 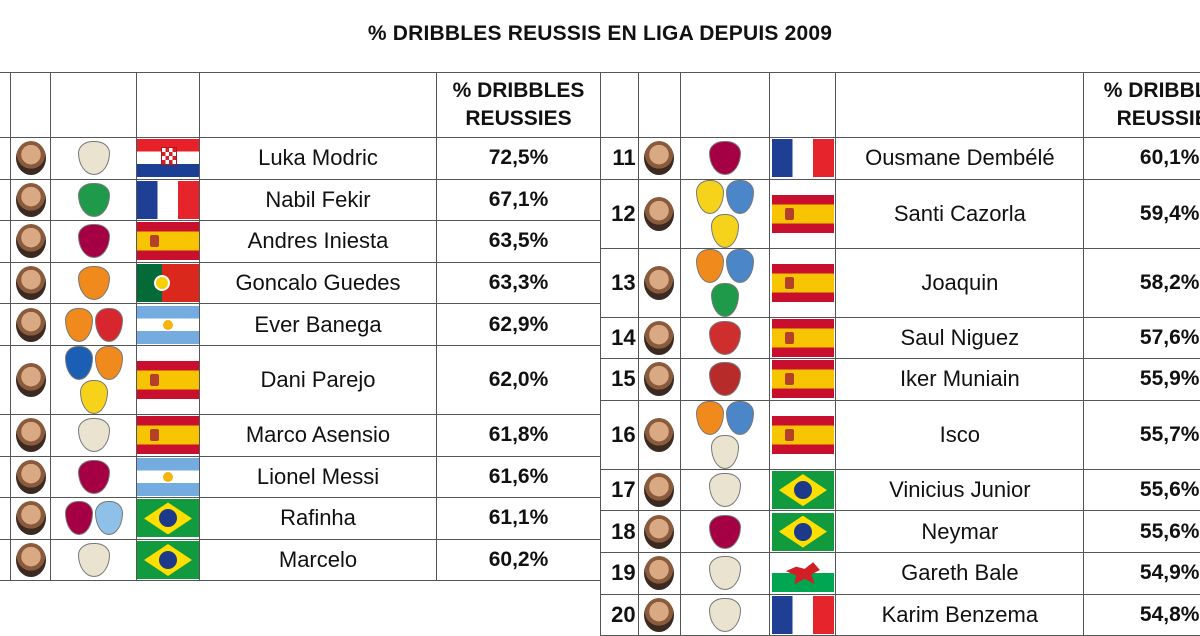 I want to click on dribble-percentage: 72,5%, so click(x=519, y=159).